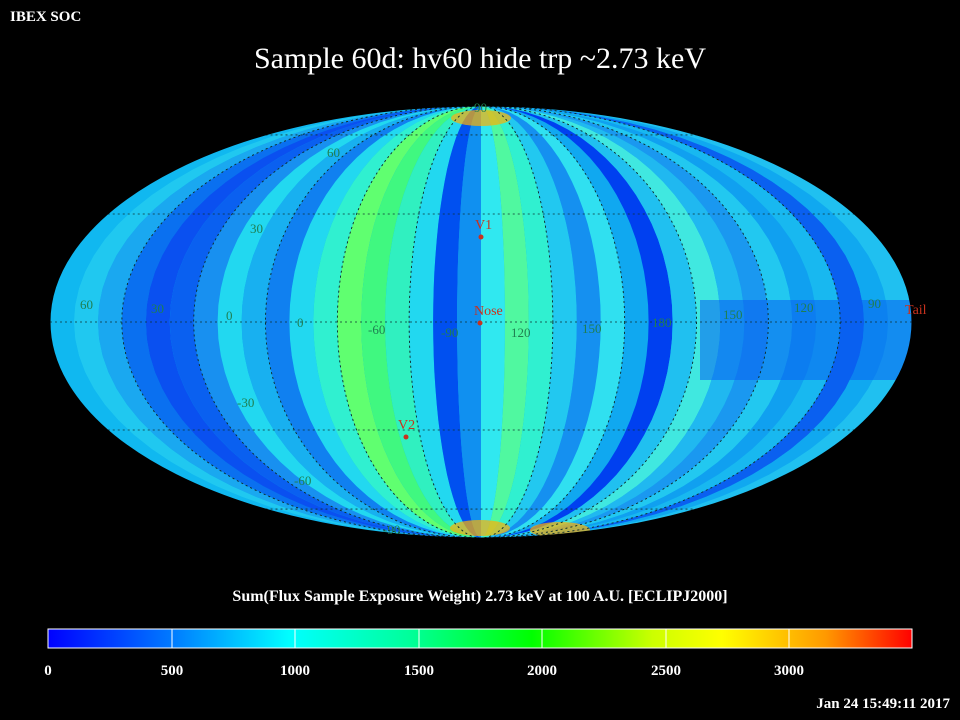 The width and height of the screenshot is (960, 720). What do you see at coordinates (592, 328) in the screenshot?
I see `lon-label-150a: 150` at bounding box center [592, 328].